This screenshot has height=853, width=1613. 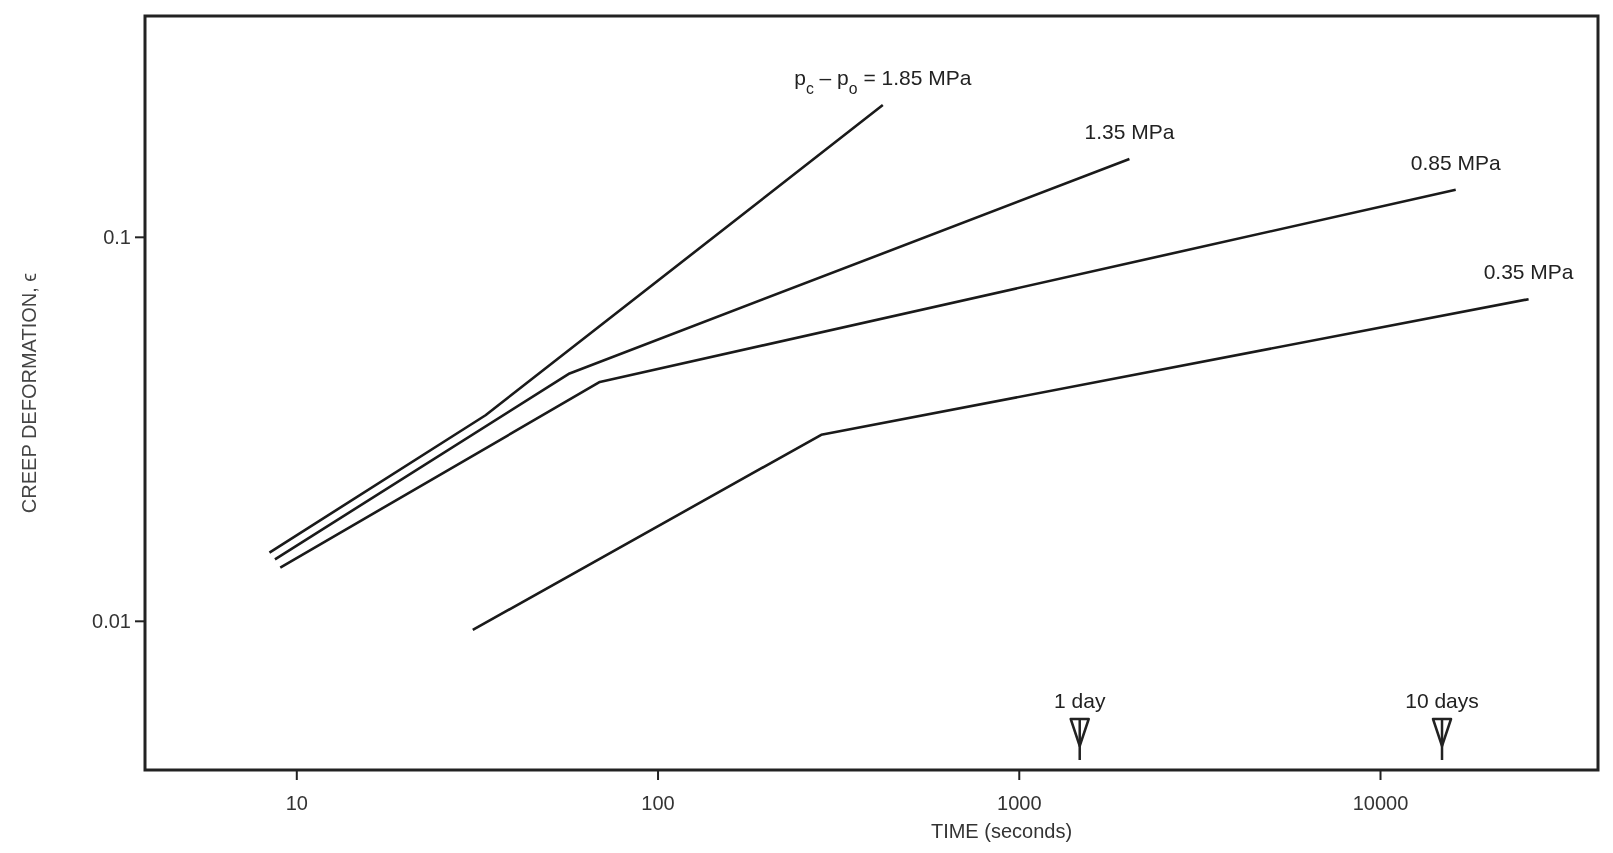 What do you see at coordinates (29, 393) in the screenshot?
I see `y-axis-title: CREEP DEFORMATION, ϵ` at bounding box center [29, 393].